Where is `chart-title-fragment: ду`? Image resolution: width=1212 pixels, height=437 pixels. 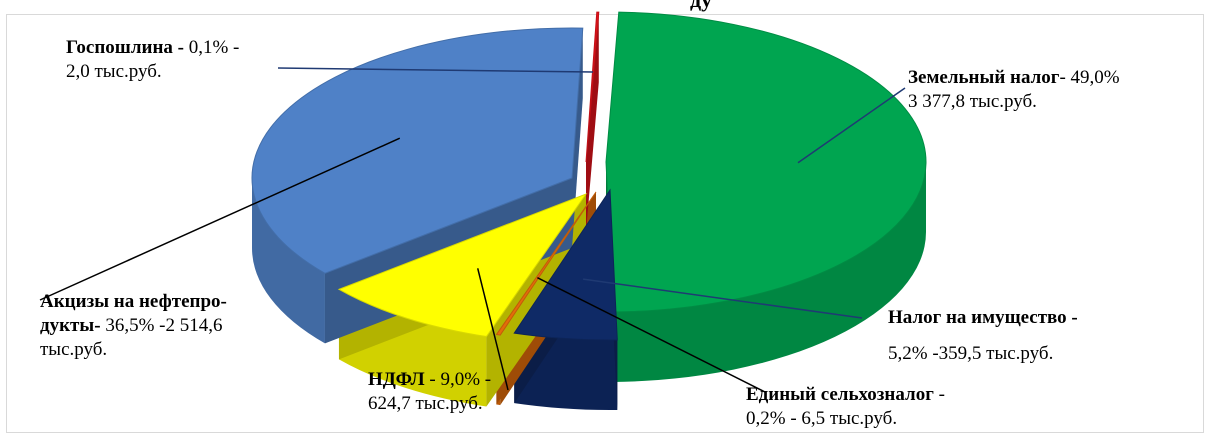 chart-title-fragment: ду is located at coordinates (701, 6).